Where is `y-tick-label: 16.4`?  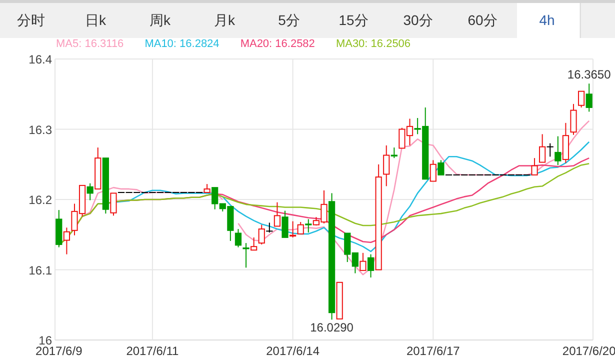 y-tick-label: 16.4 is located at coordinates (40, 59).